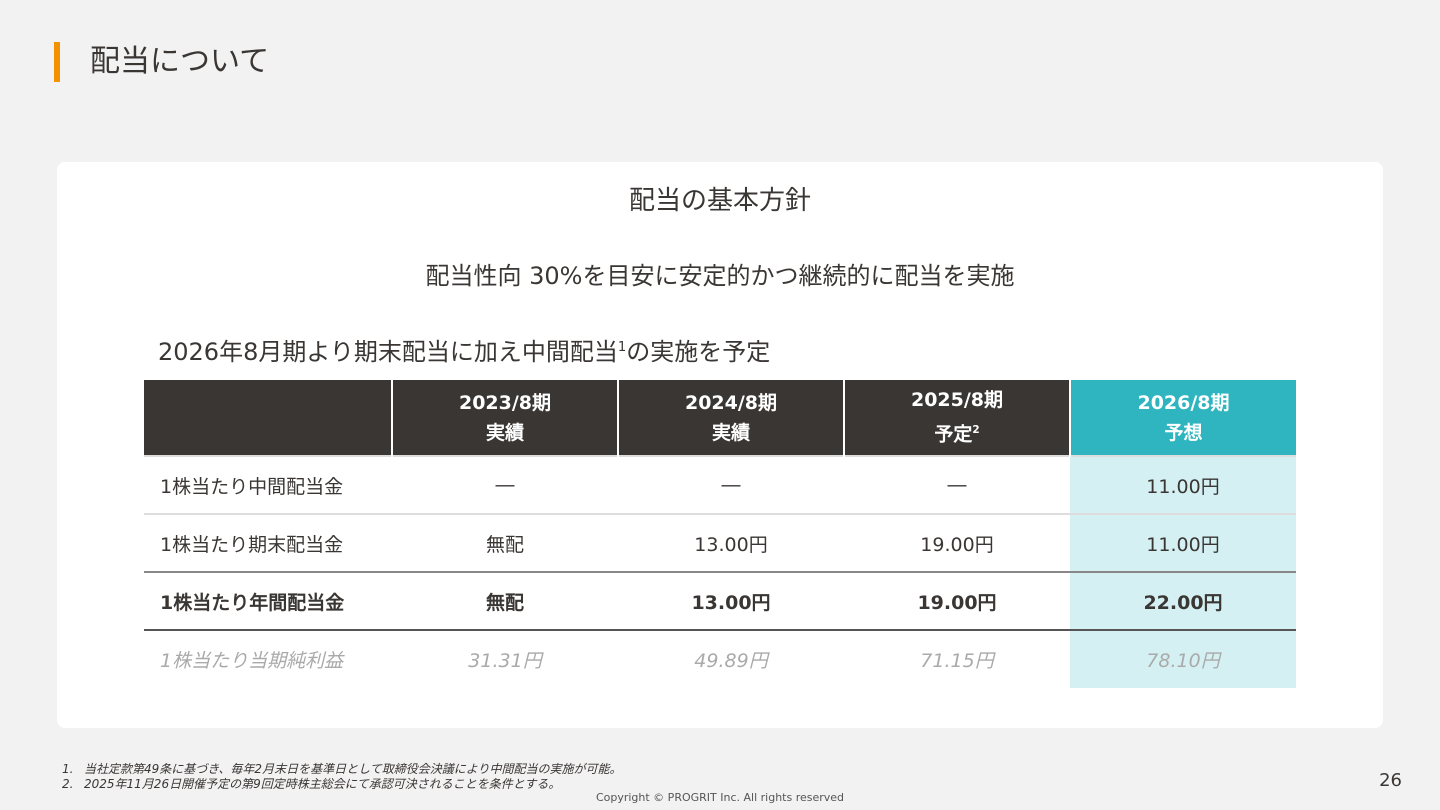  I want to click on column-period: 2023/8期, so click(505, 402).